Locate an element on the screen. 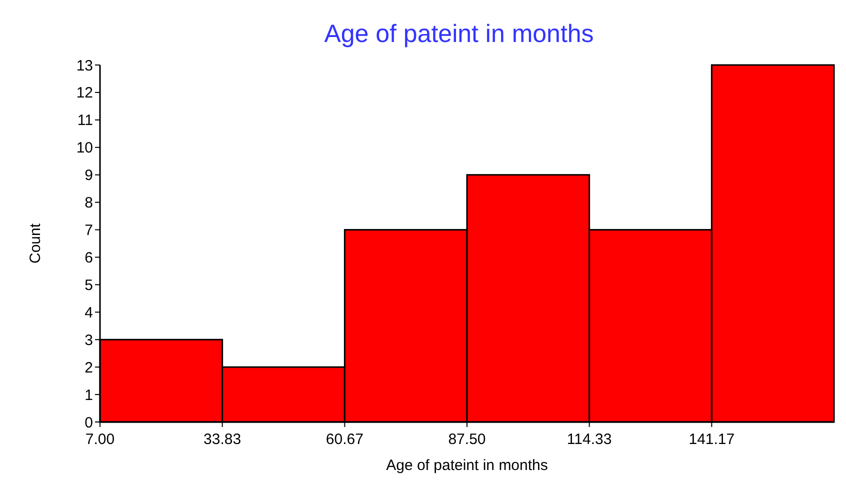 This screenshot has width=846, height=490. x-tick-label: 141.17 is located at coordinates (711, 439).